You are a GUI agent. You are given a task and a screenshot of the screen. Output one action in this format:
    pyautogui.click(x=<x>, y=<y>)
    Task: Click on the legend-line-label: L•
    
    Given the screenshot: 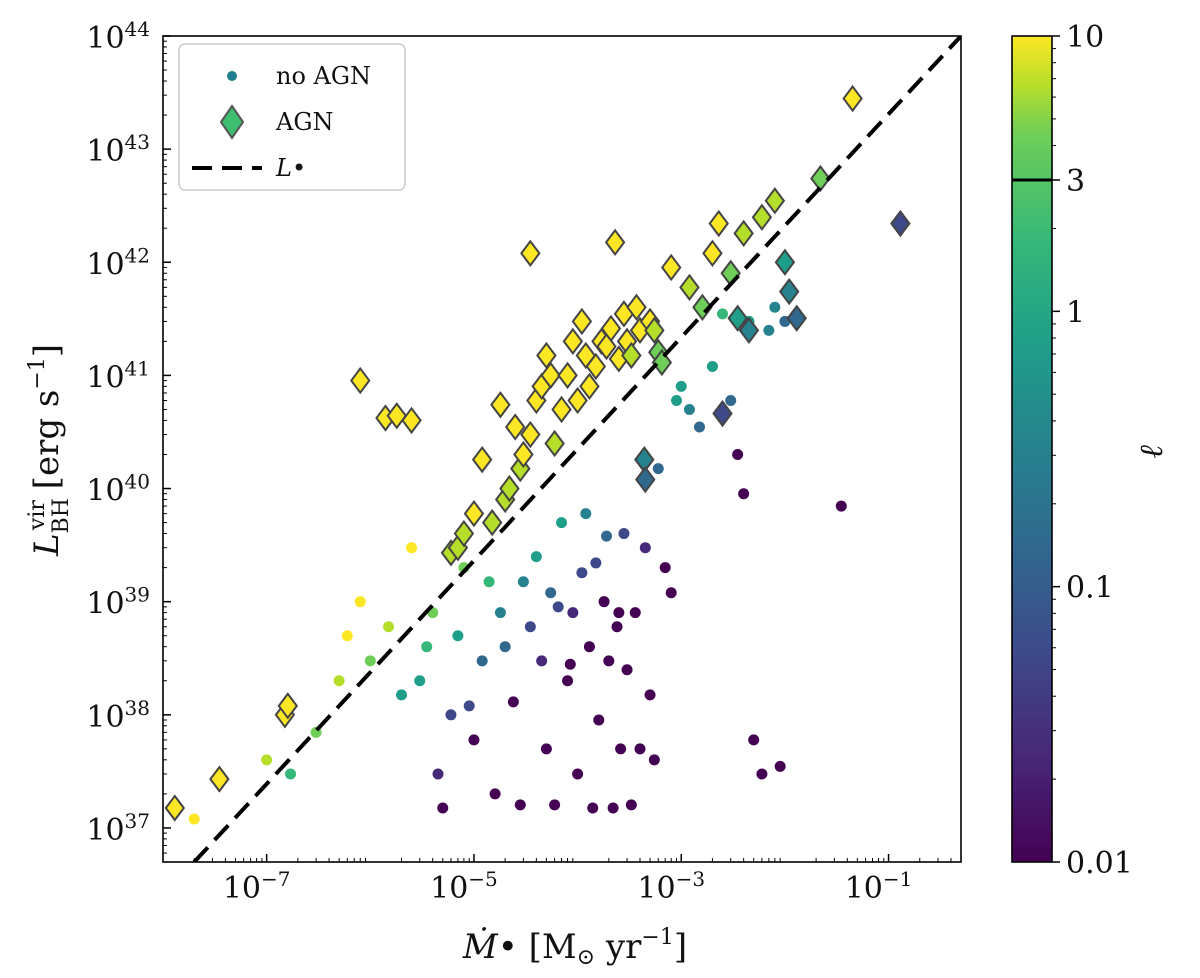 What is the action you would take?
    pyautogui.click(x=290, y=168)
    